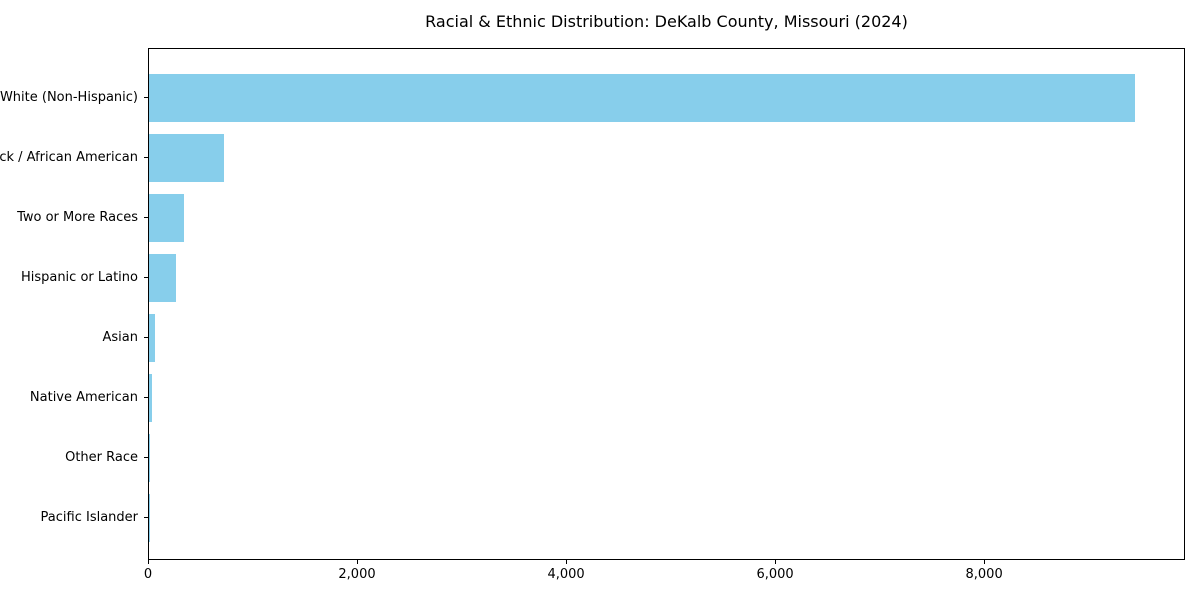 This screenshot has width=1200, height=600. What do you see at coordinates (101, 457) in the screenshot?
I see `y-tick-label-other-race: Other Race` at bounding box center [101, 457].